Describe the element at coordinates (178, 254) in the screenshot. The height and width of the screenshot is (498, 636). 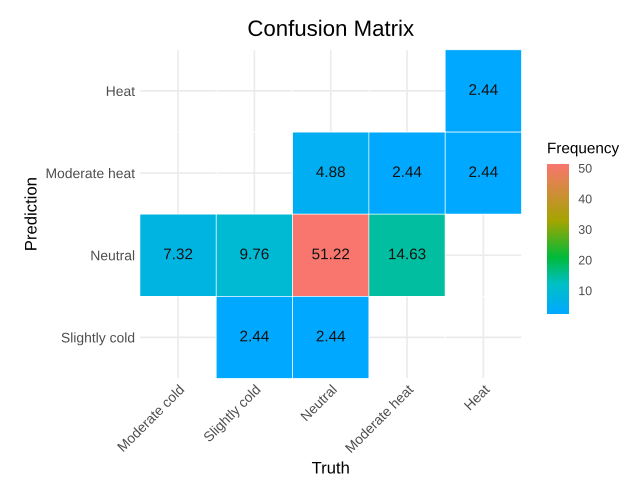
I see `data-label: 7.32` at that location.